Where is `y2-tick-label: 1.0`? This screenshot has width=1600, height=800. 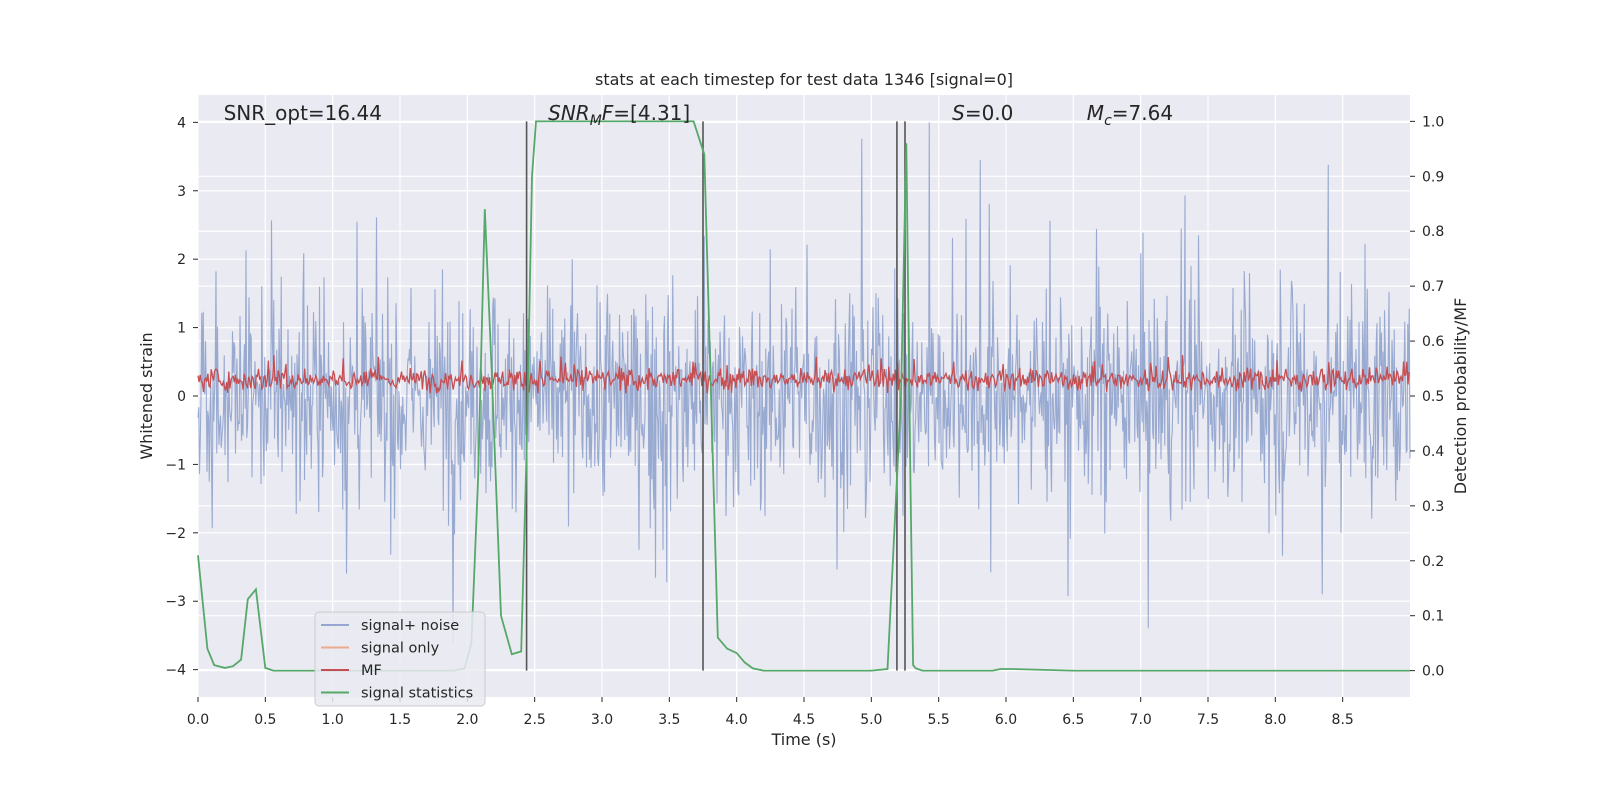 y2-tick-label: 1.0 is located at coordinates (1433, 122).